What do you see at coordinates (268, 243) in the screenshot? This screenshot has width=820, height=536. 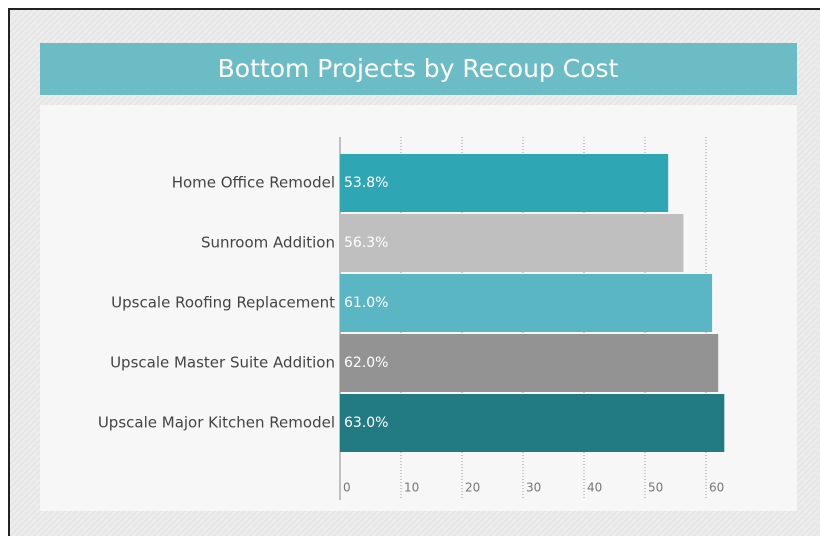 I see `category-label: Sunroom Addition` at bounding box center [268, 243].